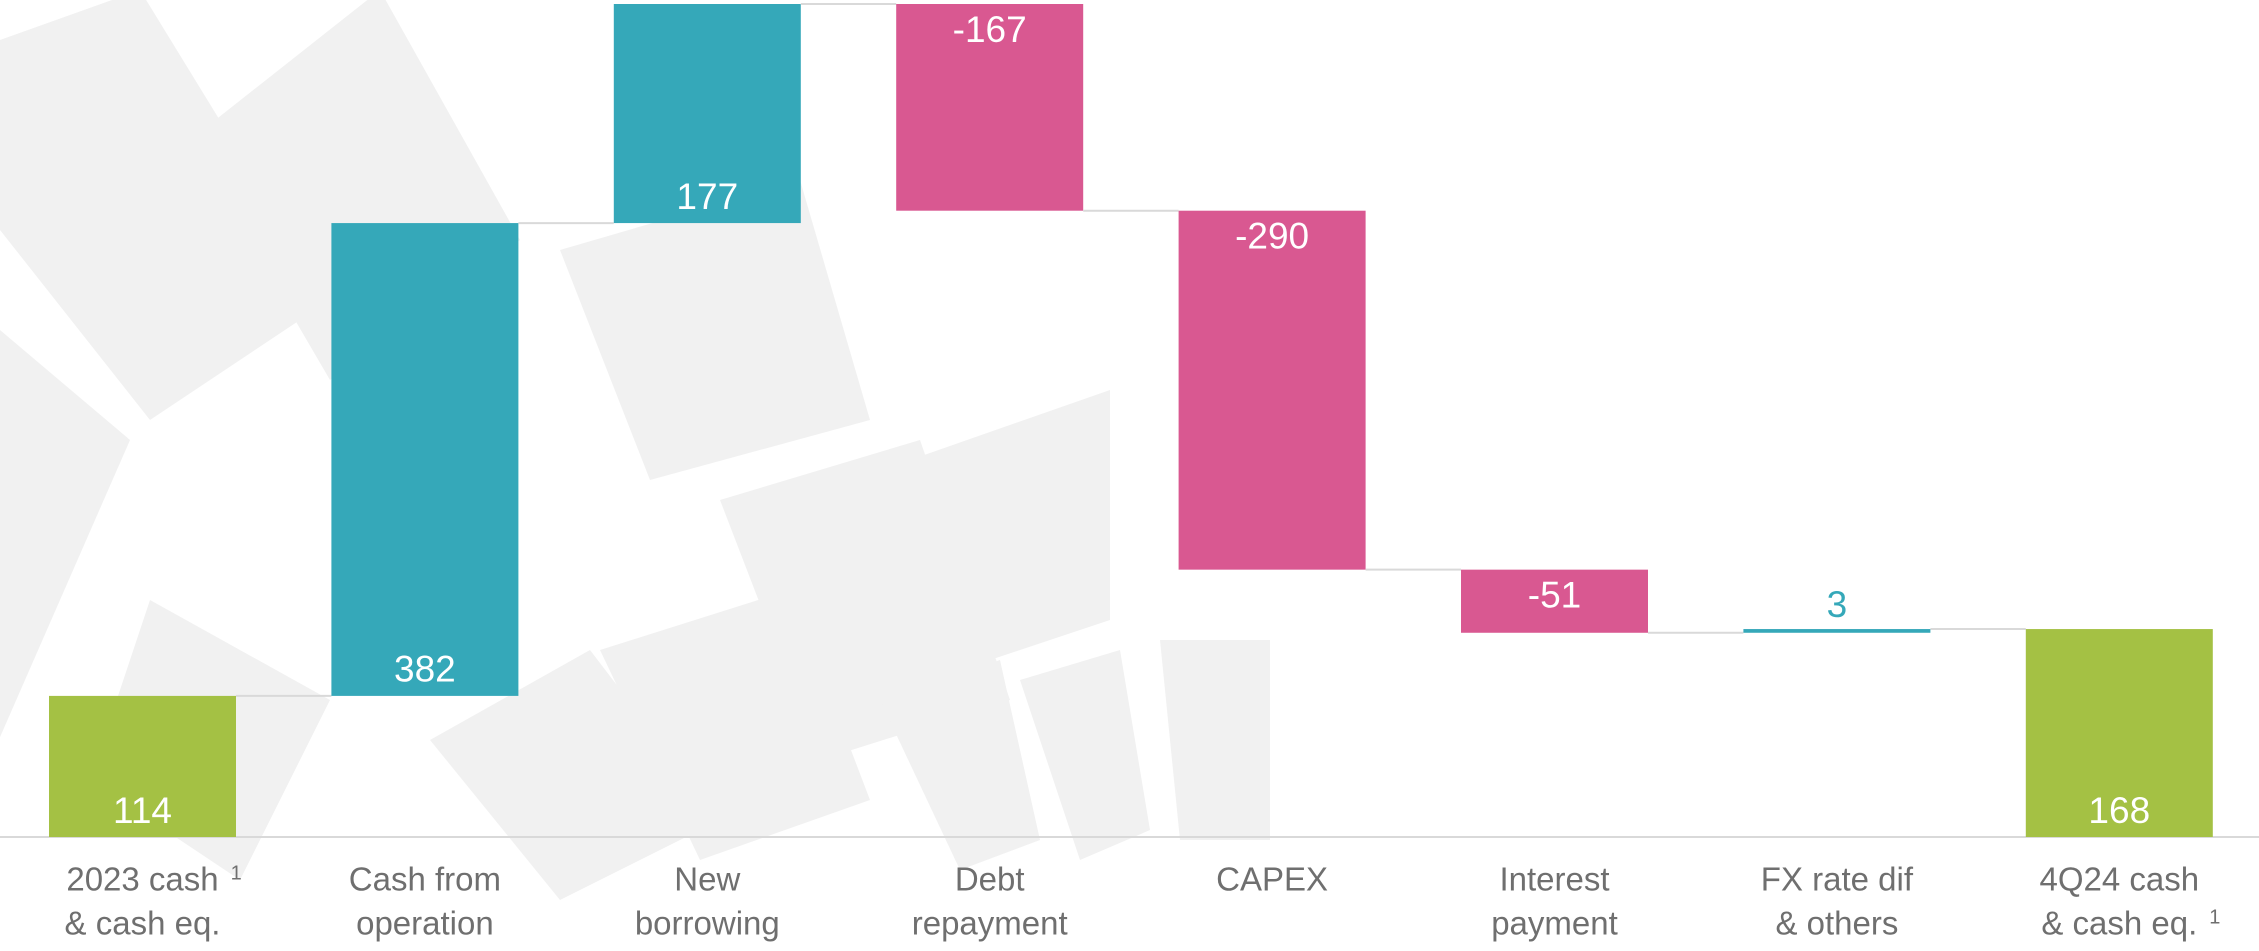 The height and width of the screenshot is (951, 2259). I want to click on x-tick-label: 2023 cash, so click(142, 879).